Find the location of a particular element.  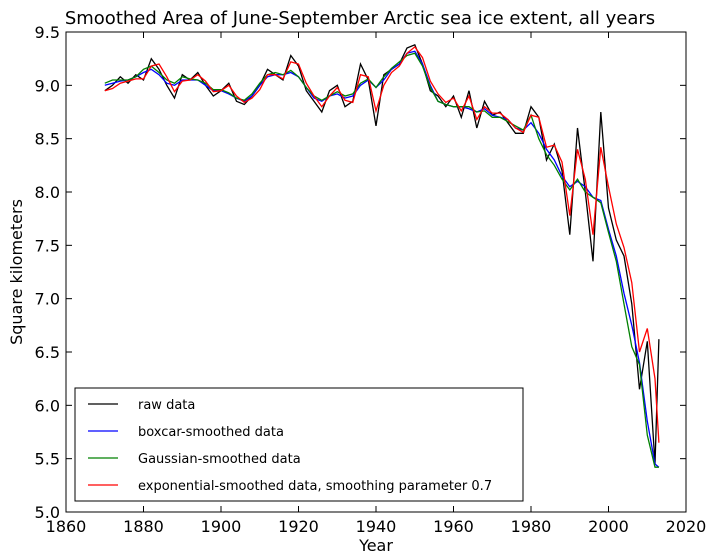

y-tick-label: 8.0 is located at coordinates (47, 192).